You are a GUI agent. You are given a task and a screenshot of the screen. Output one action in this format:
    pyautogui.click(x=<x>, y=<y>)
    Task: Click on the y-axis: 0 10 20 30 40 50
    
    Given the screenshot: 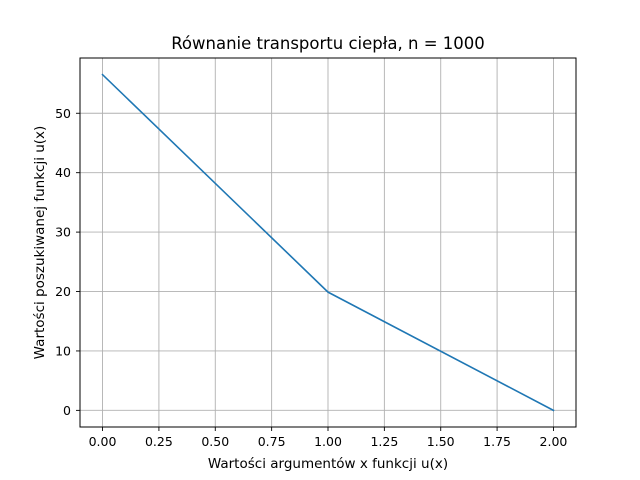 What is the action you would take?
    pyautogui.click(x=67, y=262)
    